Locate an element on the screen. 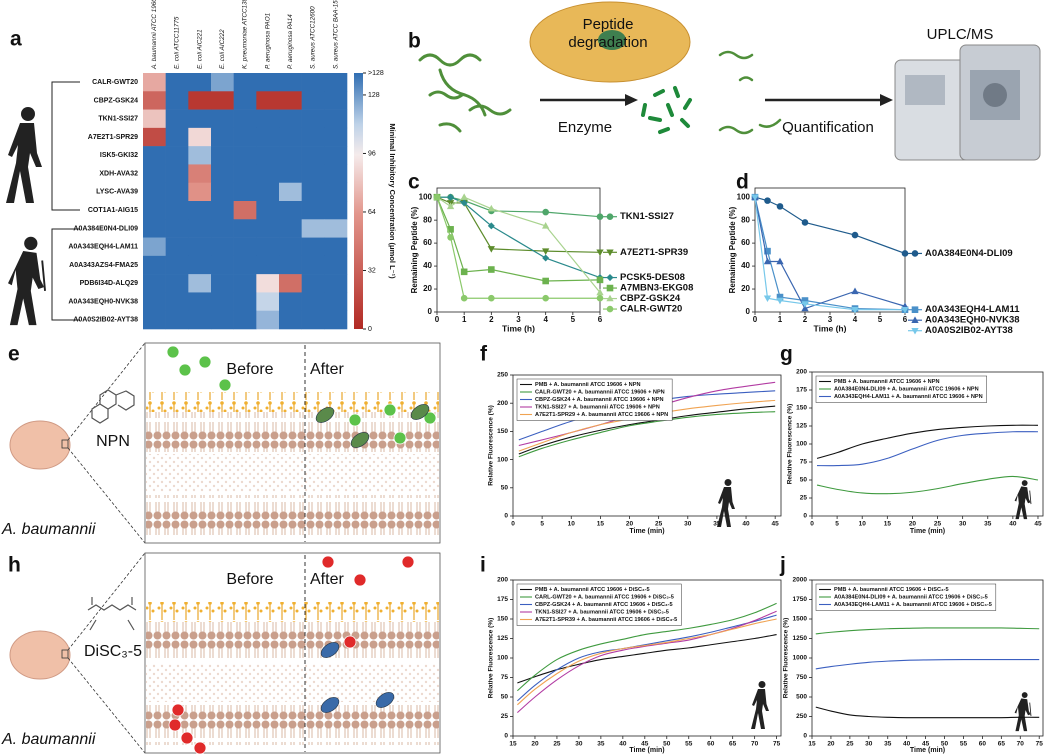 The height and width of the screenshot is (755, 1050). x-tick-label: 20 is located at coordinates (831, 744).